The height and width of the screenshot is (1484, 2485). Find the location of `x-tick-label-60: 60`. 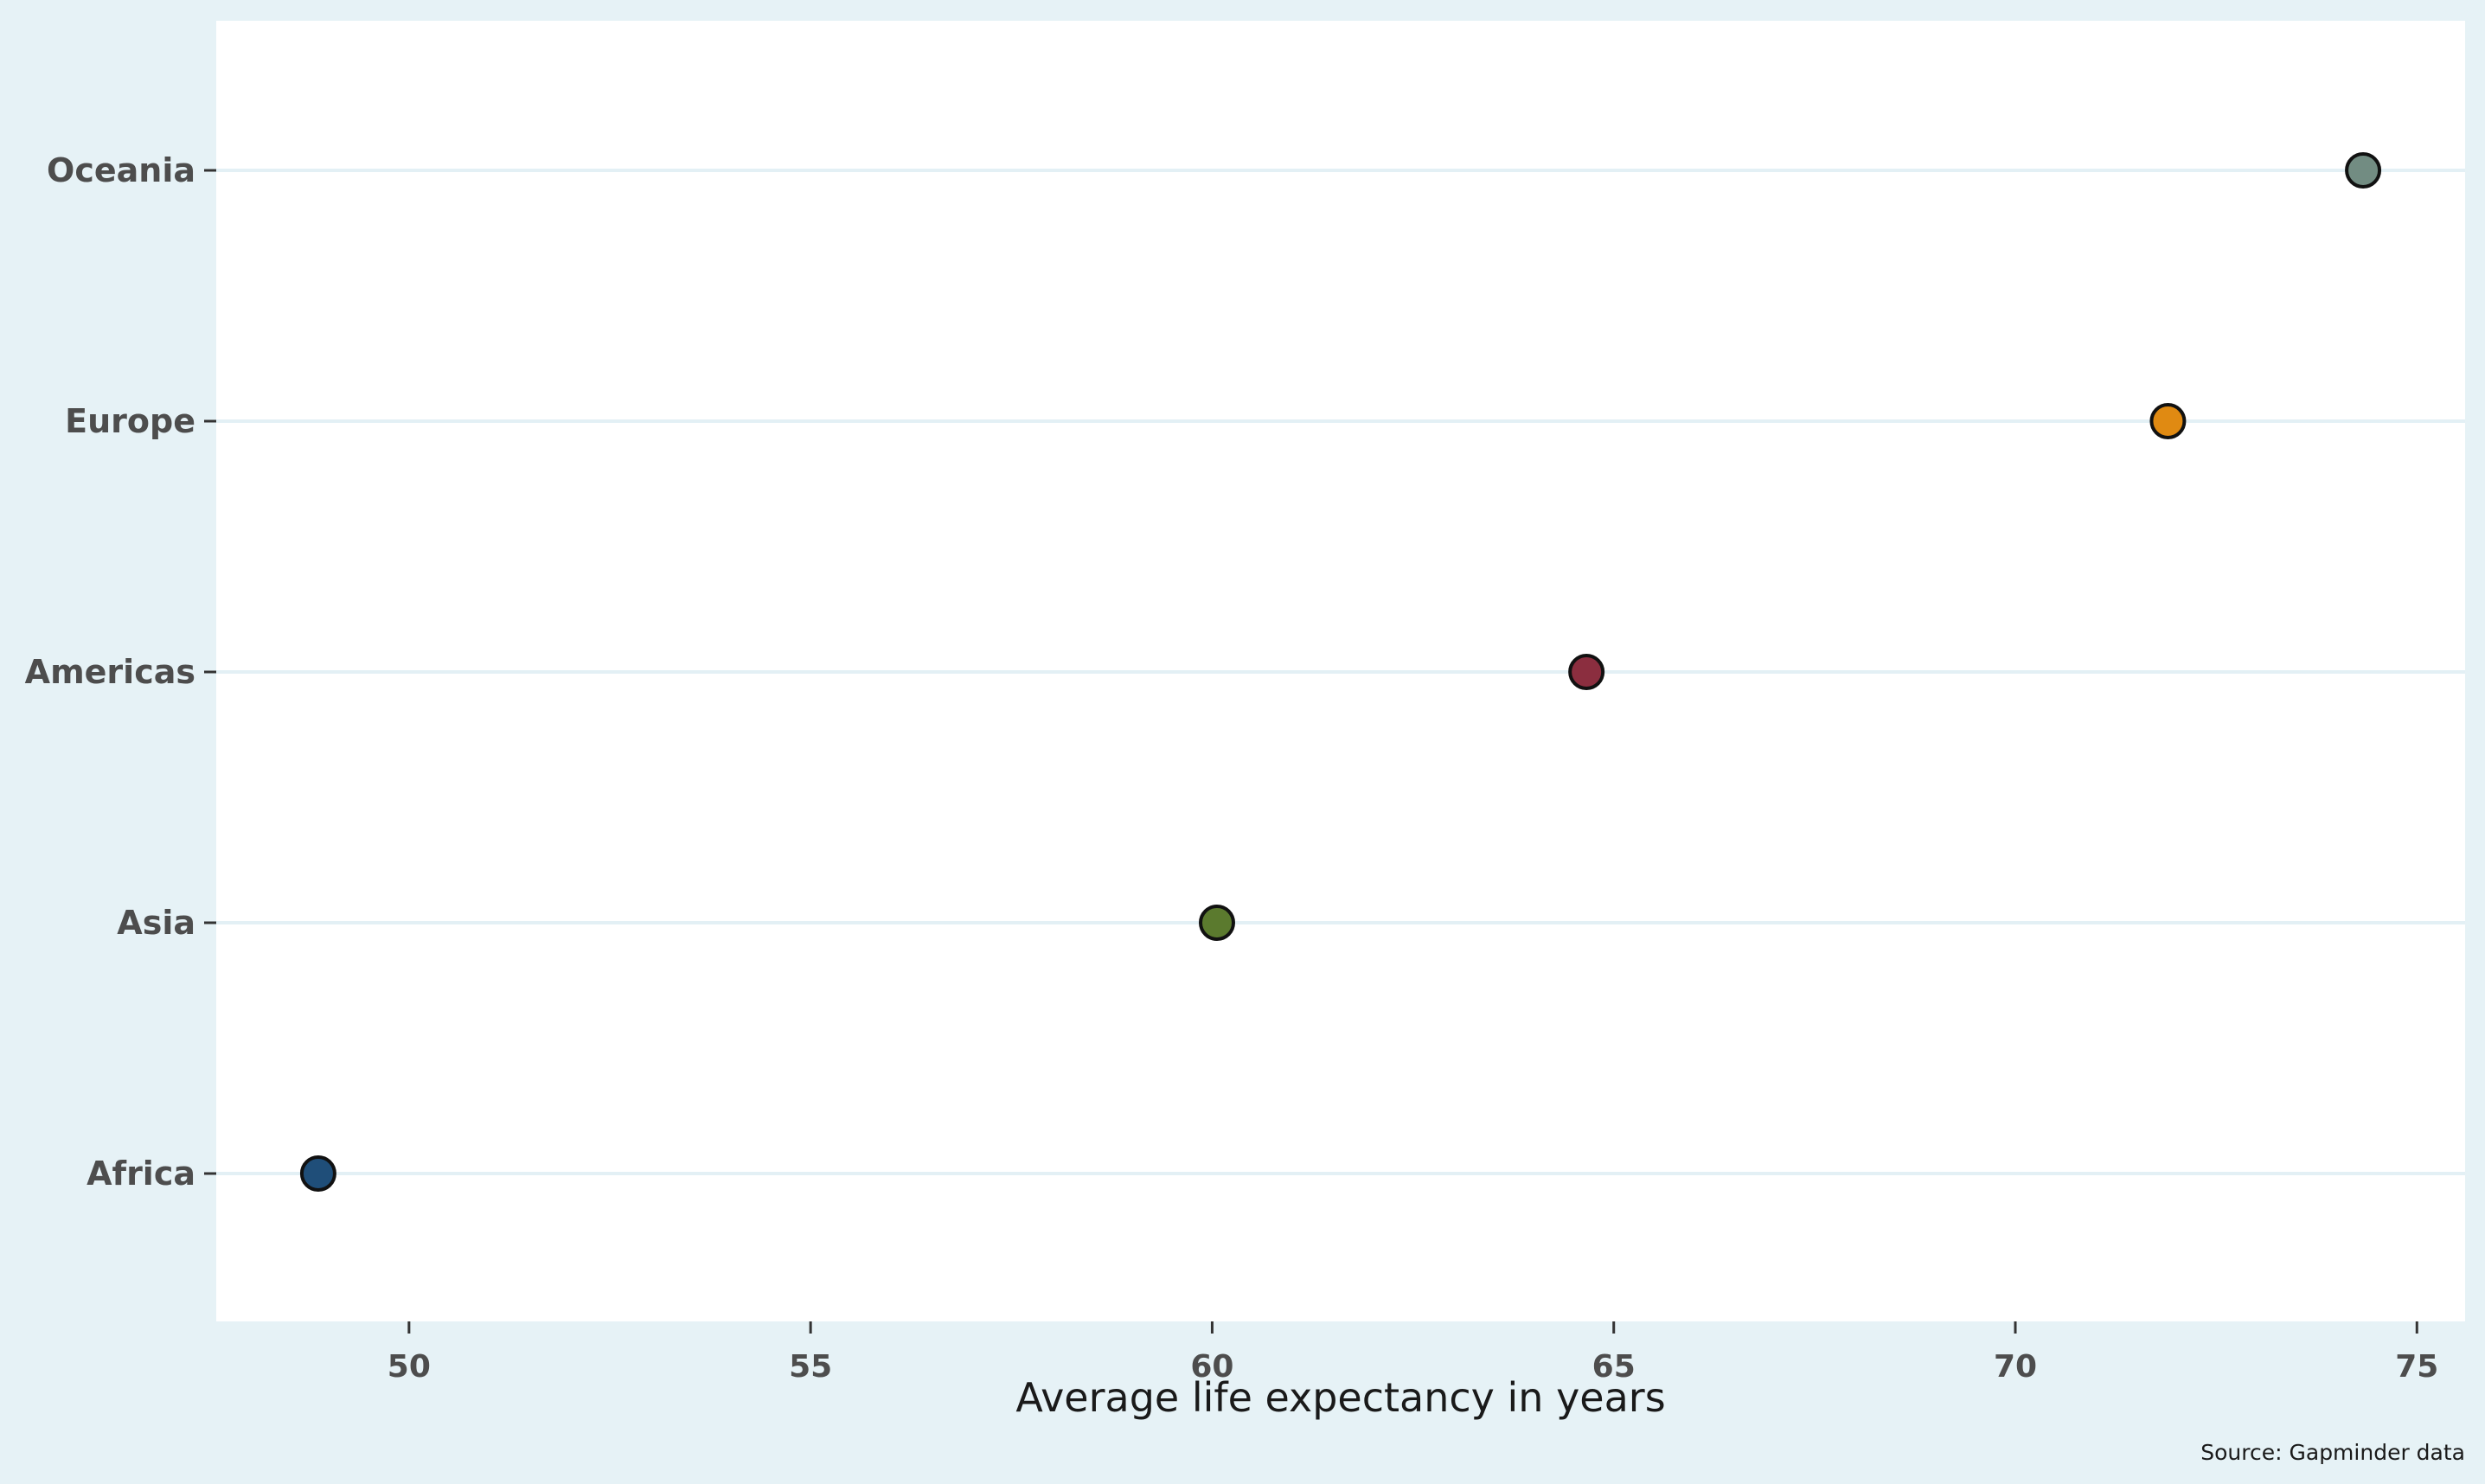

x-tick-label-60: 60 is located at coordinates (1211, 1367).